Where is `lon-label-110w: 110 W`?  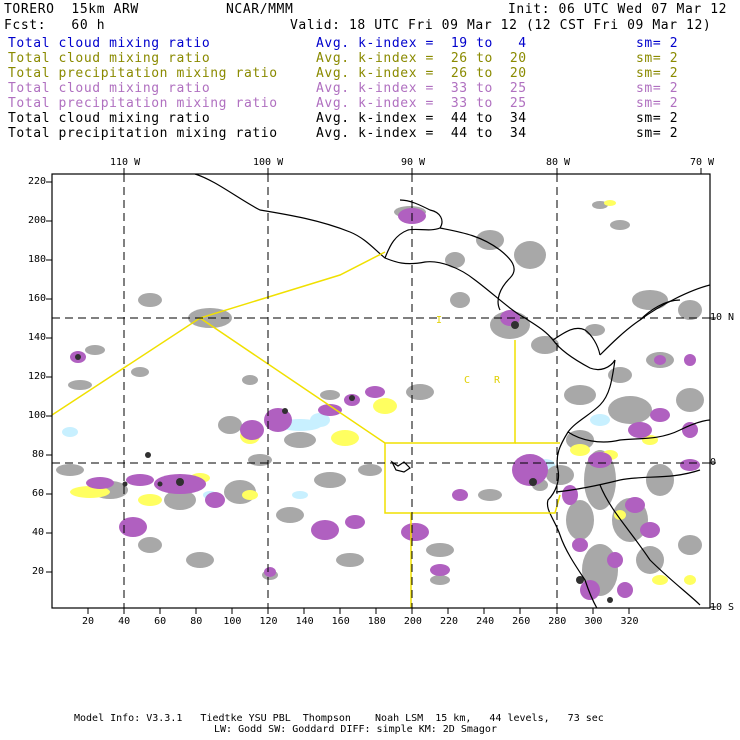 lon-label-110w: 110 W is located at coordinates (125, 162).